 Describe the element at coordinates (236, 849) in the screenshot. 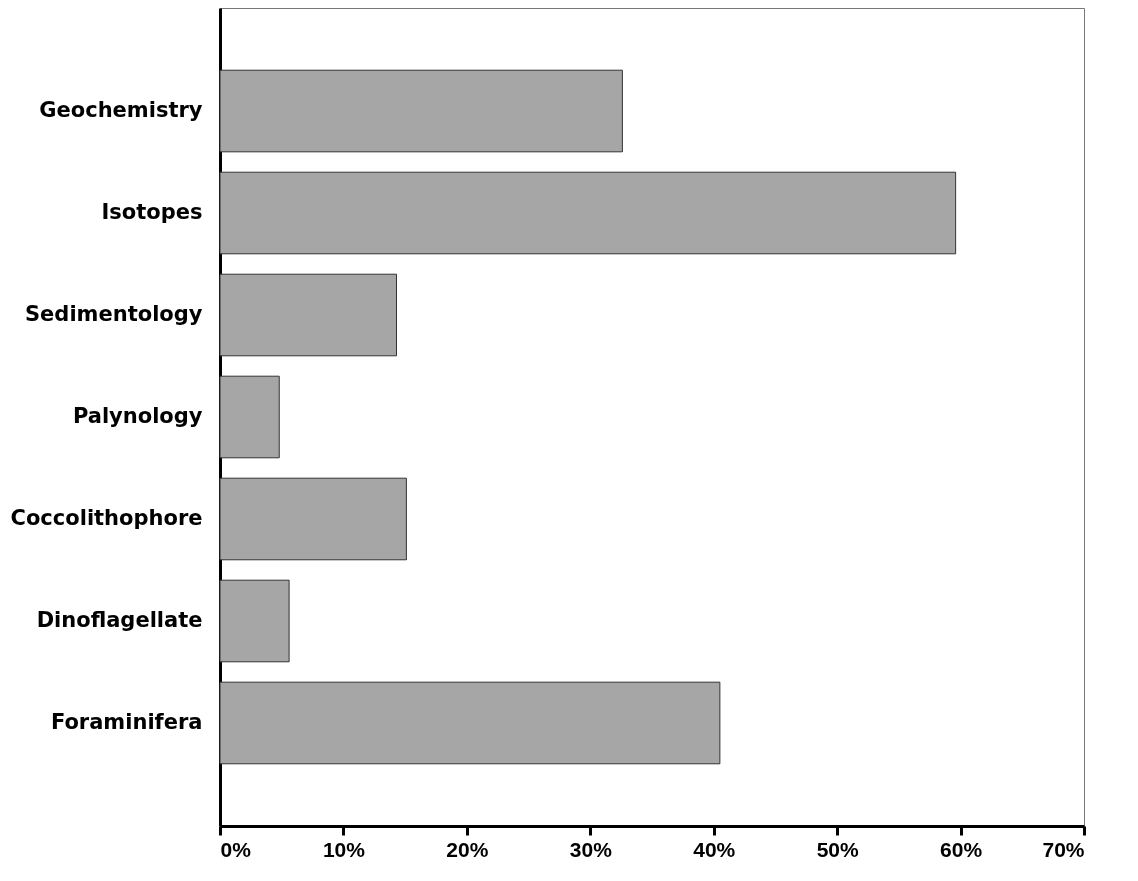

I see `x-tick-label: 0%` at that location.